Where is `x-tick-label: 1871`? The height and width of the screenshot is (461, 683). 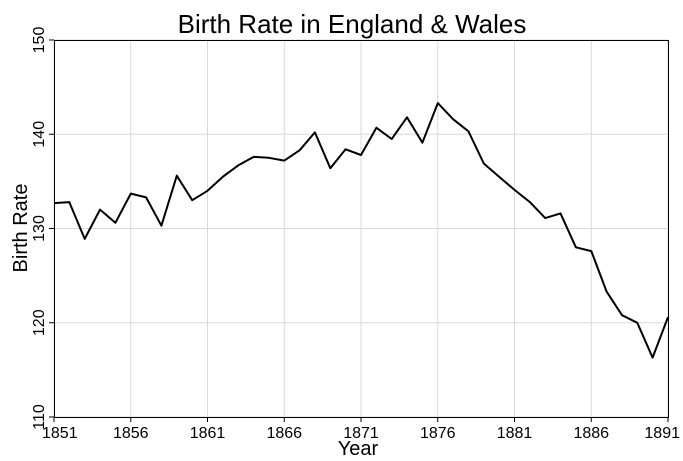 x-tick-label: 1871 is located at coordinates (361, 433).